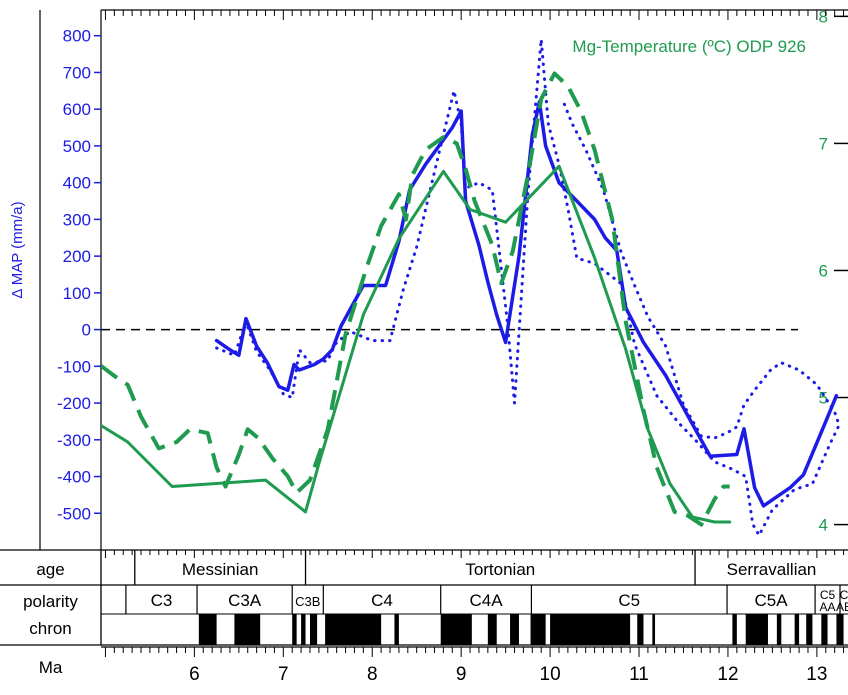 This screenshot has height=695, width=848. Describe the element at coordinates (382, 600) in the screenshot. I see `chron-label: C4` at that location.